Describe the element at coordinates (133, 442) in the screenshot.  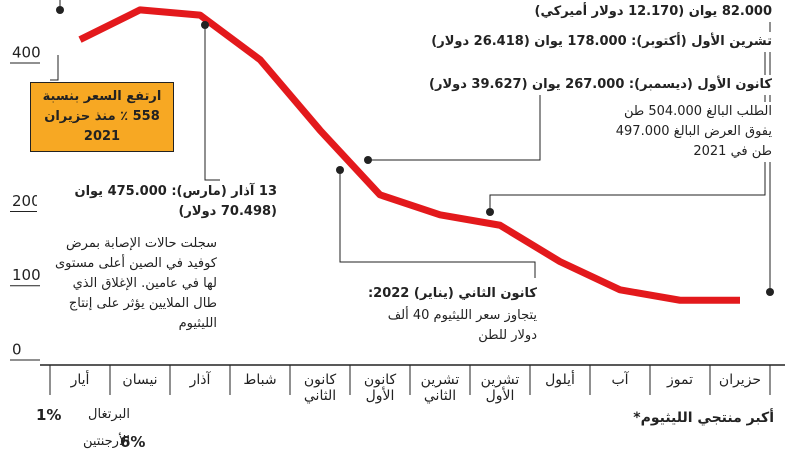
I see `producer-share: 6%` at that location.